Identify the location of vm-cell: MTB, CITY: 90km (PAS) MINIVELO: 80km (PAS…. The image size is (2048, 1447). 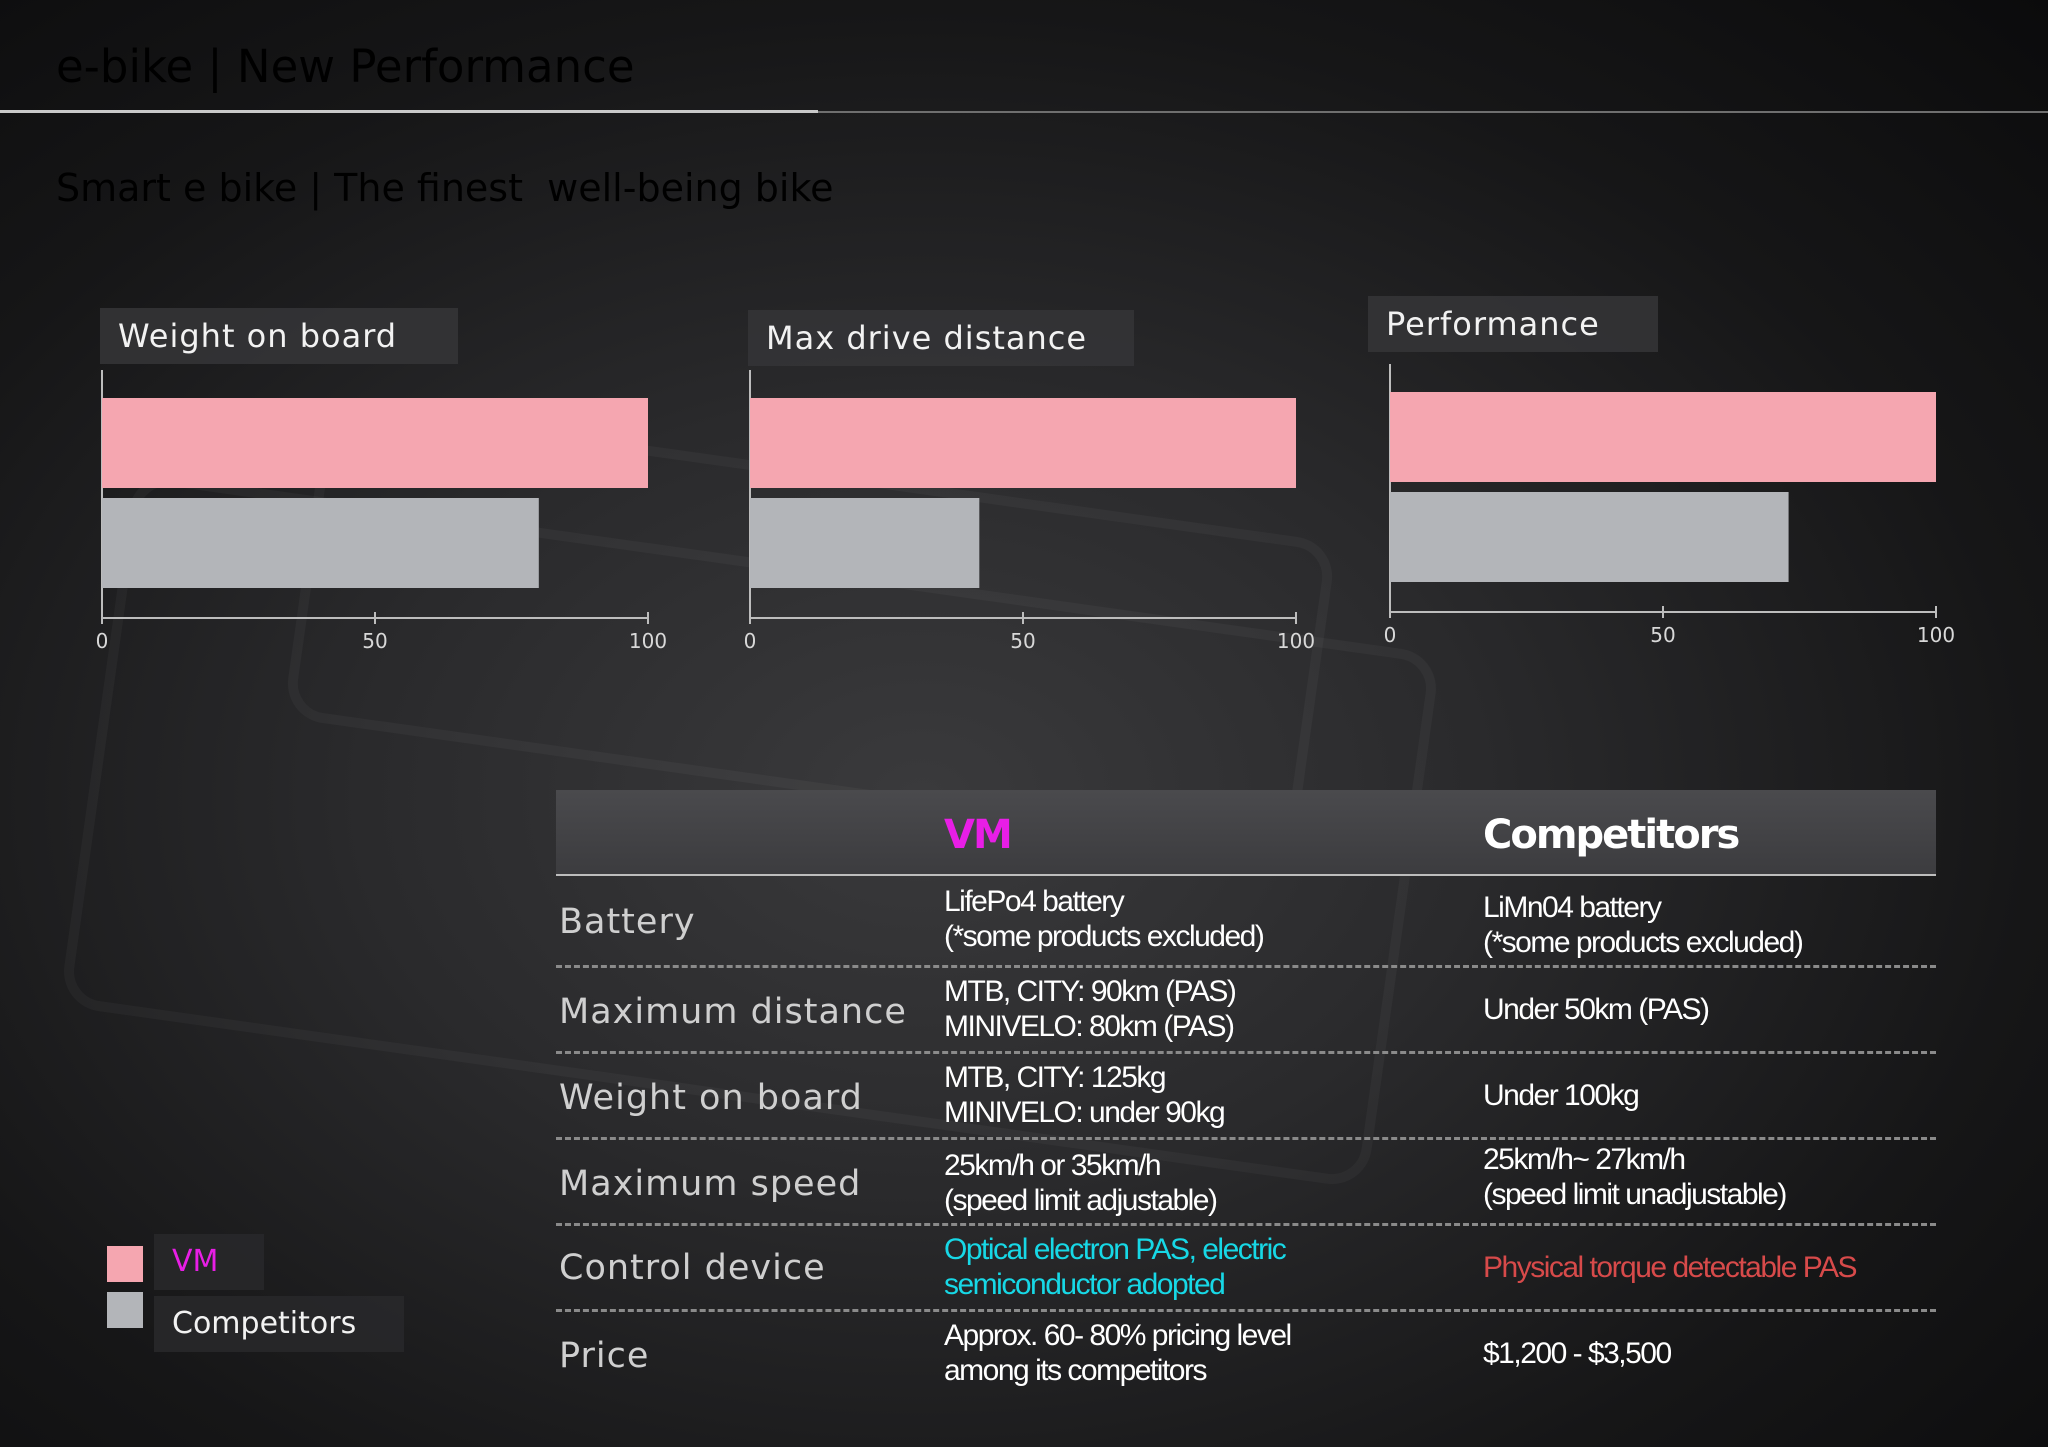
(1090, 1009).